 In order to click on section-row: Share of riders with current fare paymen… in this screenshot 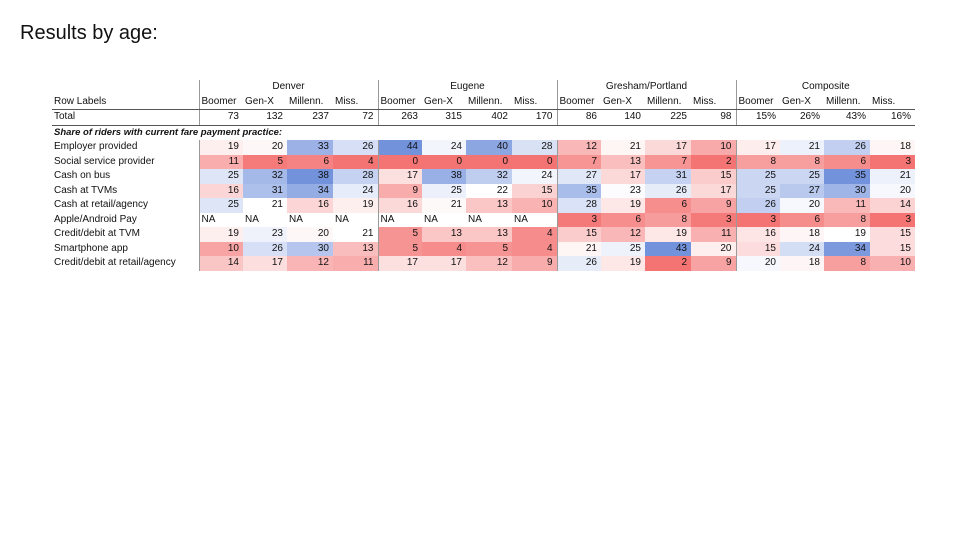, I will do `click(483, 132)`.